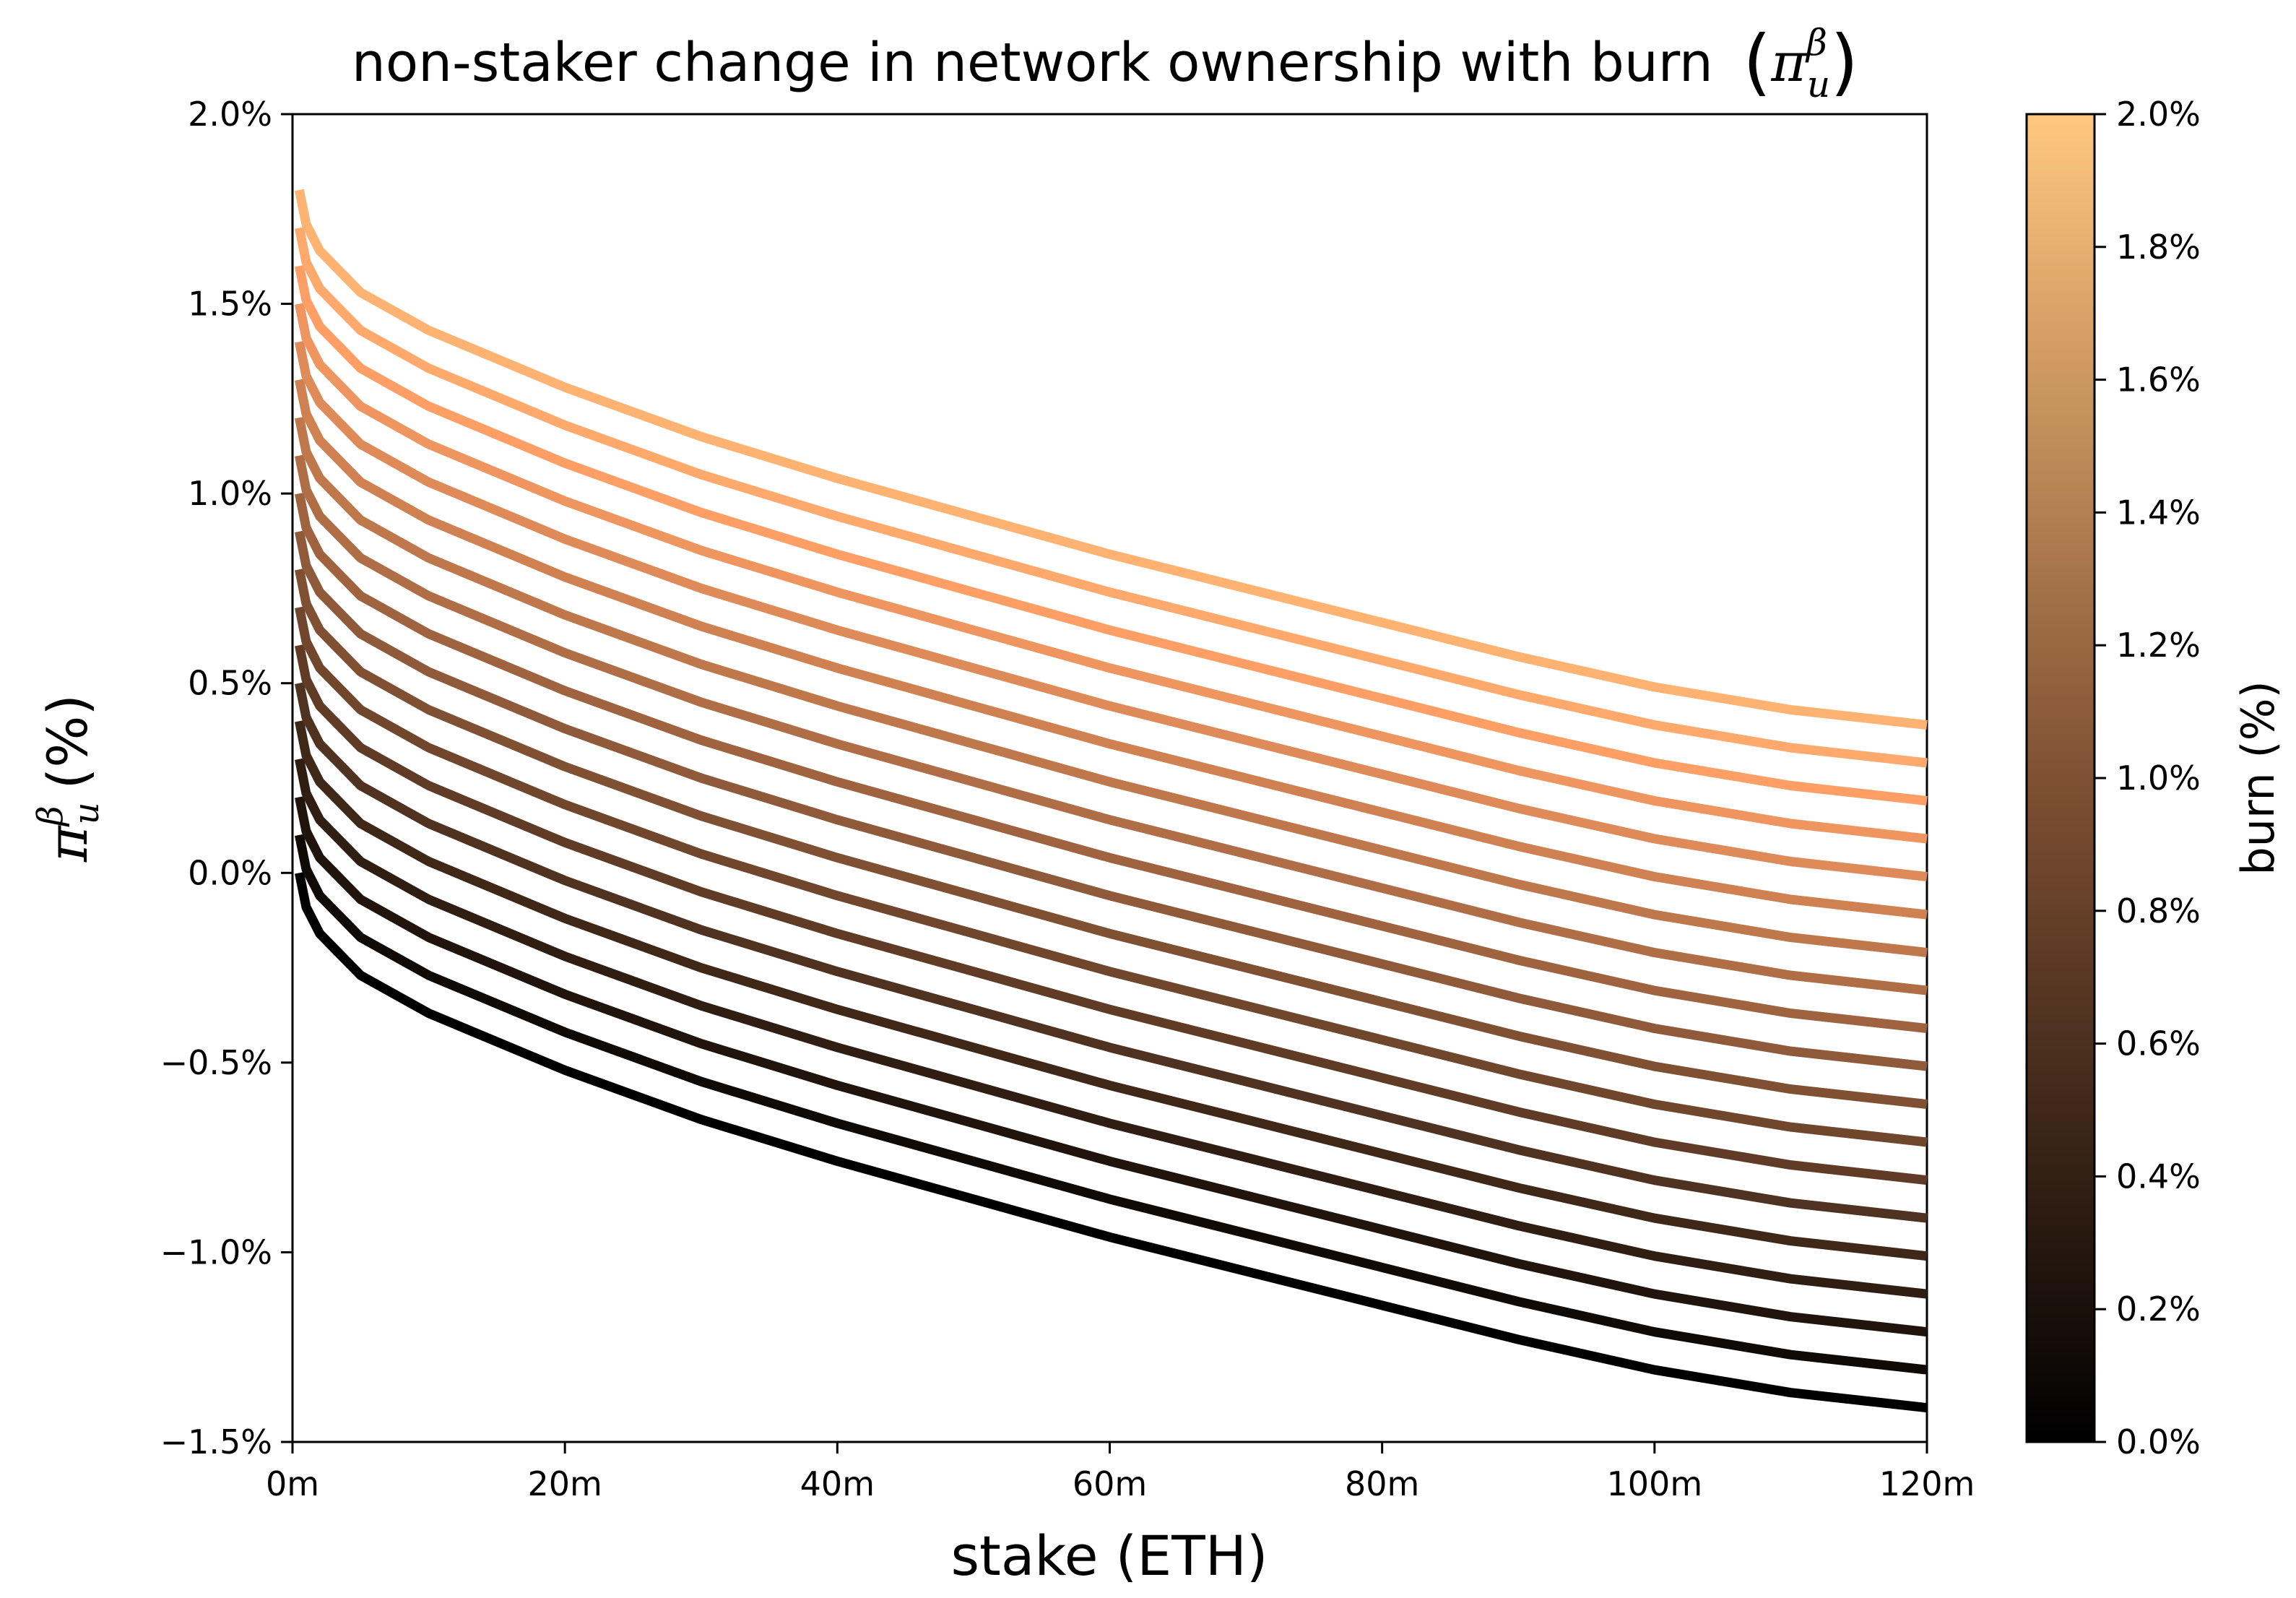  Describe the element at coordinates (230, 872) in the screenshot. I see `y-tick-label: 0.0%` at that location.